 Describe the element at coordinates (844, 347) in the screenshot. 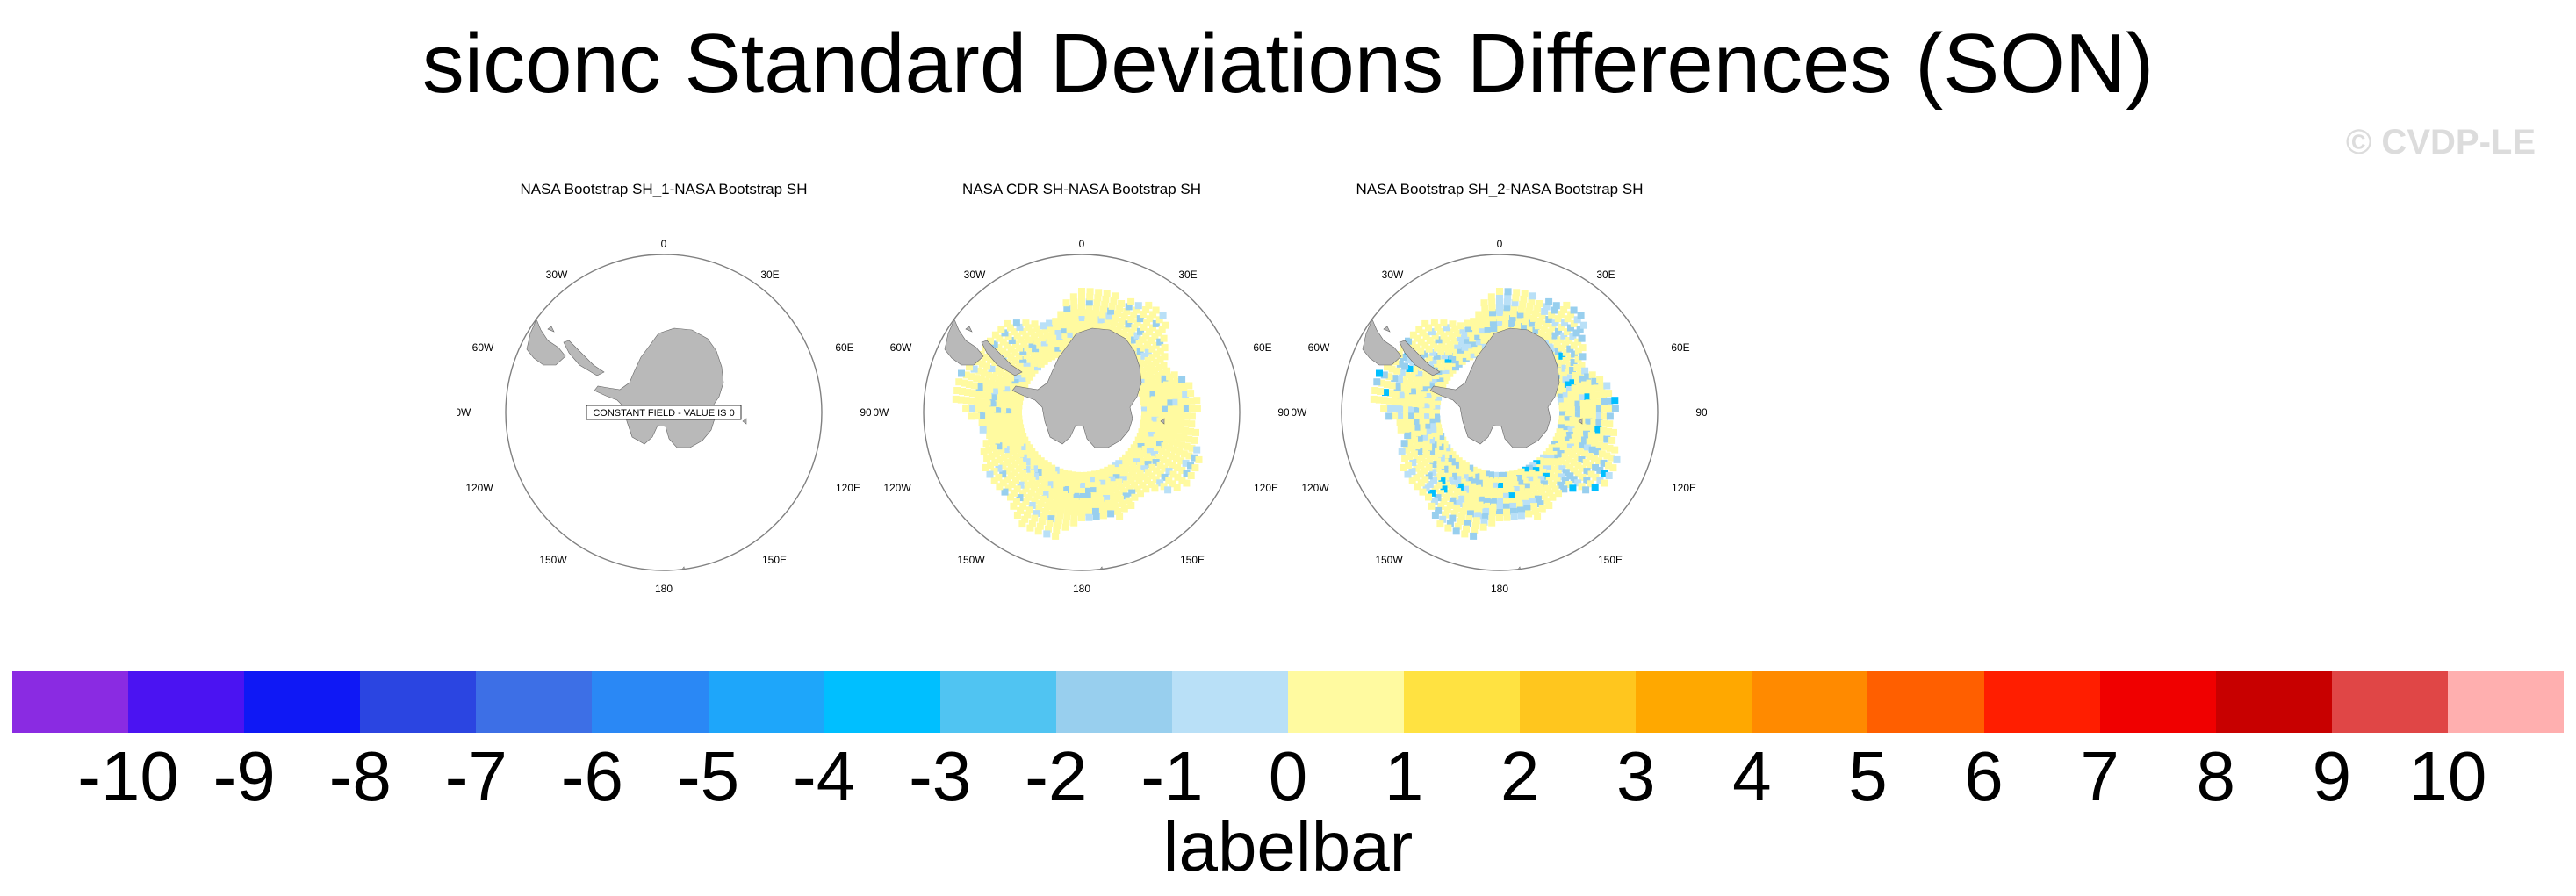

I see `longitude-label: 60E` at that location.